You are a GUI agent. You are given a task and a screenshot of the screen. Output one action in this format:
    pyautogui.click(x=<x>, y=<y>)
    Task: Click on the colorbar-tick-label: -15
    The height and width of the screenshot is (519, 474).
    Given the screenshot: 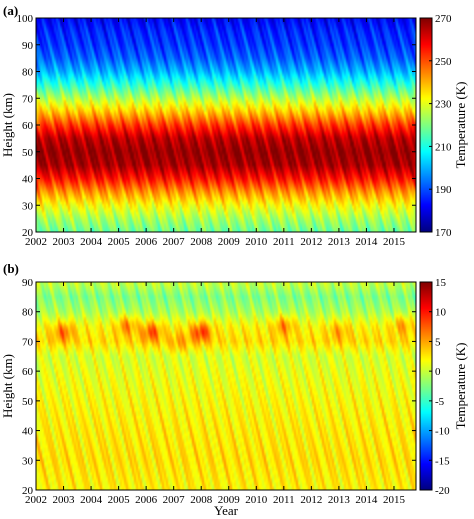 What is the action you would take?
    pyautogui.click(x=442, y=461)
    